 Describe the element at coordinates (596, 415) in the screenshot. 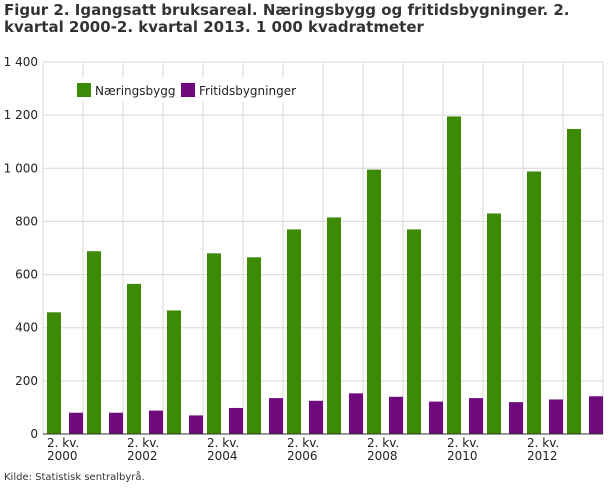

I see `bar-fritidsbygninger-2013` at that location.